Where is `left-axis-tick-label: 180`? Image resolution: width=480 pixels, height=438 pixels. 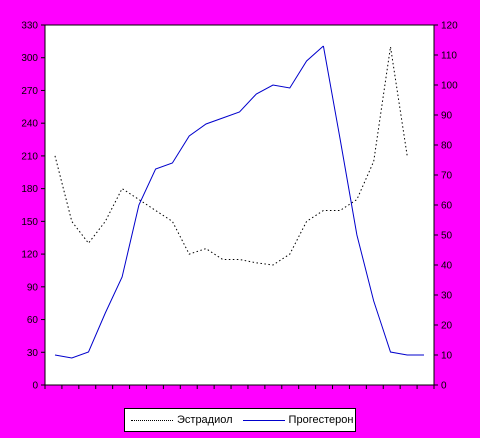
left-axis-tick-label: 180 is located at coordinates (29, 189).